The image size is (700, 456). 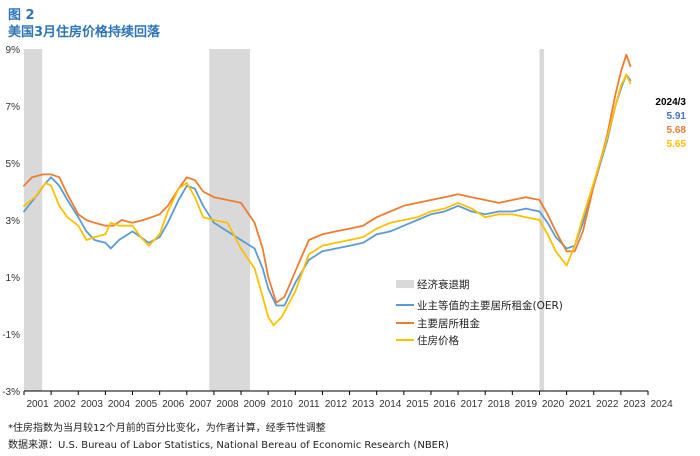 What do you see at coordinates (443, 284) in the screenshot?
I see `legend-label-recession: 经济衰退期` at bounding box center [443, 284].